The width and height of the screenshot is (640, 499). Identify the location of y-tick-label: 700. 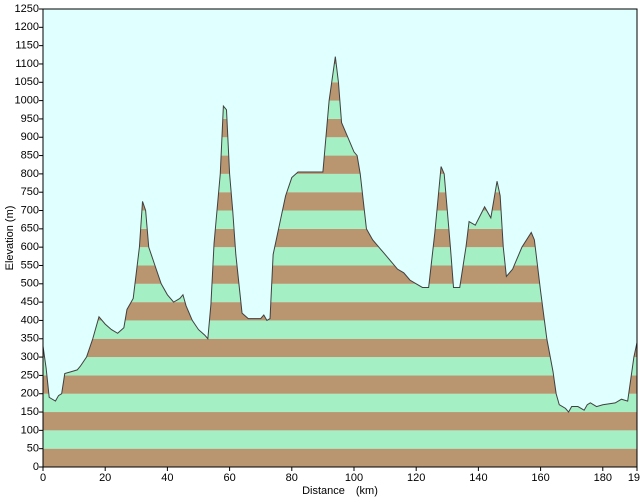
(30, 210).